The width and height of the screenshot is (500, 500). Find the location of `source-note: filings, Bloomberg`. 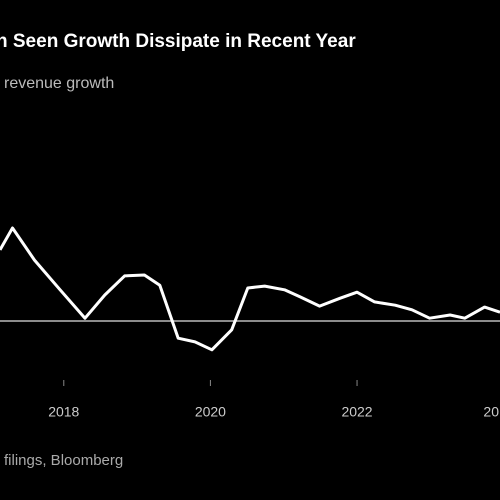

source-note: filings, Bloomberg is located at coordinates (63, 460).